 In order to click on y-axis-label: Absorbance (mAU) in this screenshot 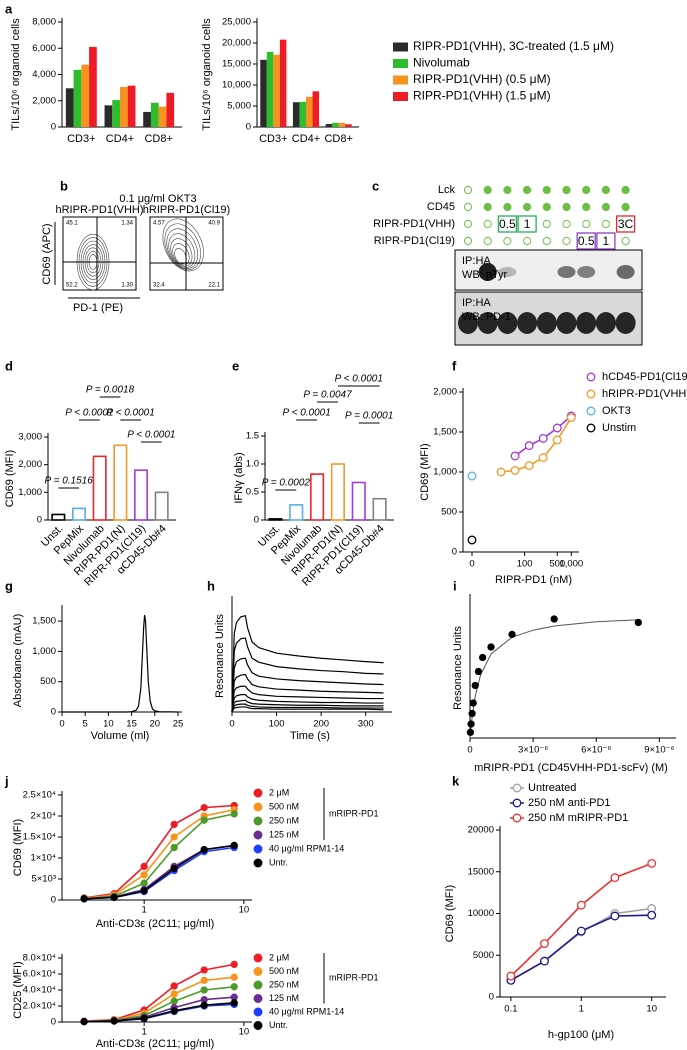, I will do `click(18, 661)`.